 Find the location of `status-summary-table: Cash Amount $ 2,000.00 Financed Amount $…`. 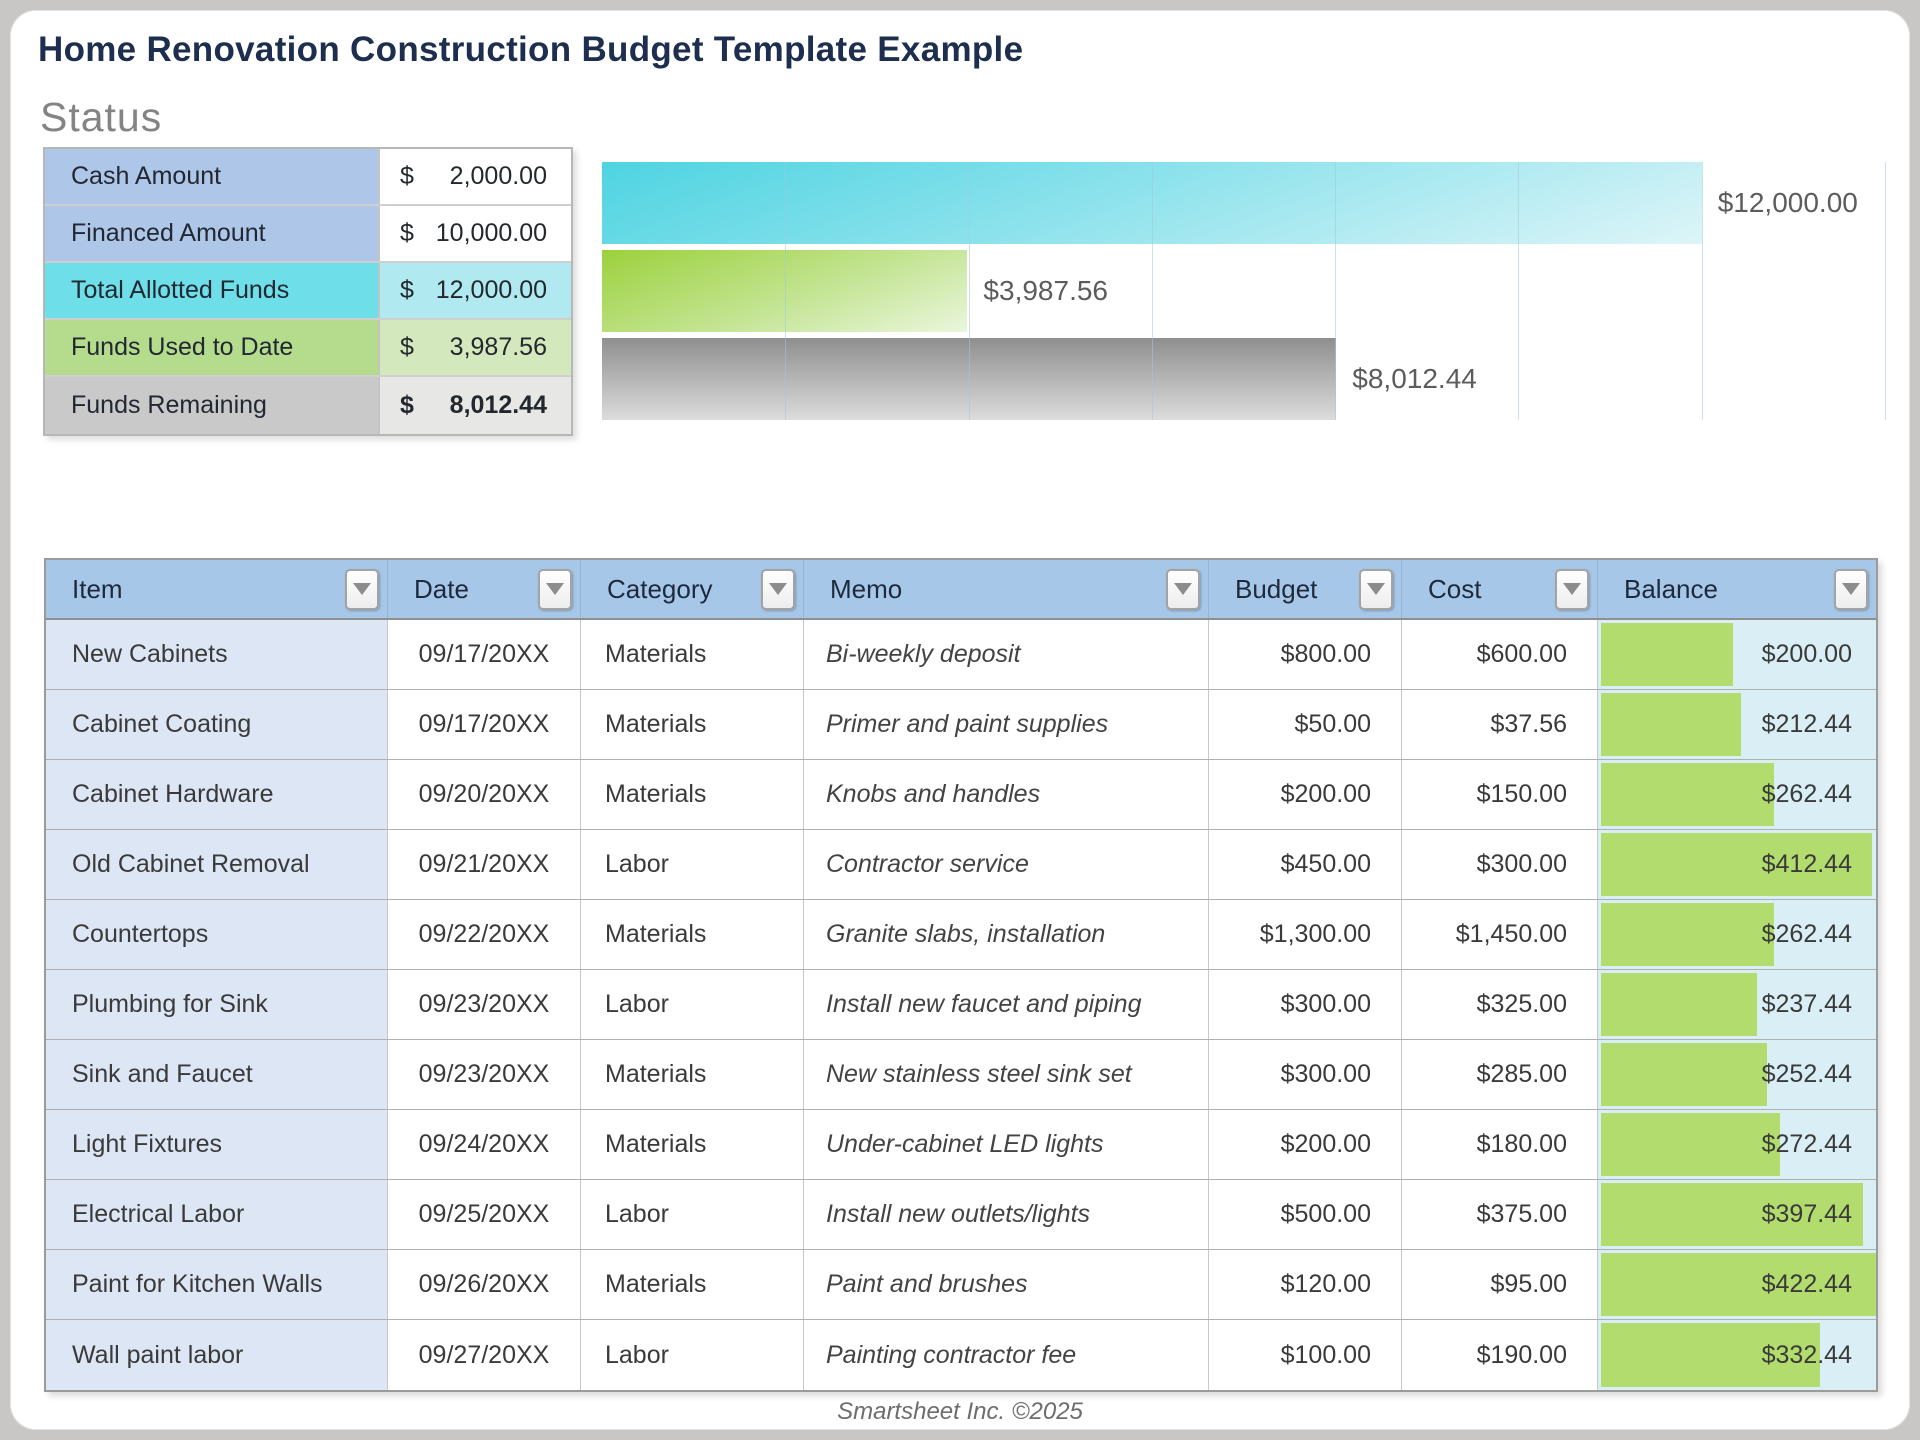

status-summary-table: Cash Amount $ 2,000.00 Financed Amount $… is located at coordinates (308, 291).